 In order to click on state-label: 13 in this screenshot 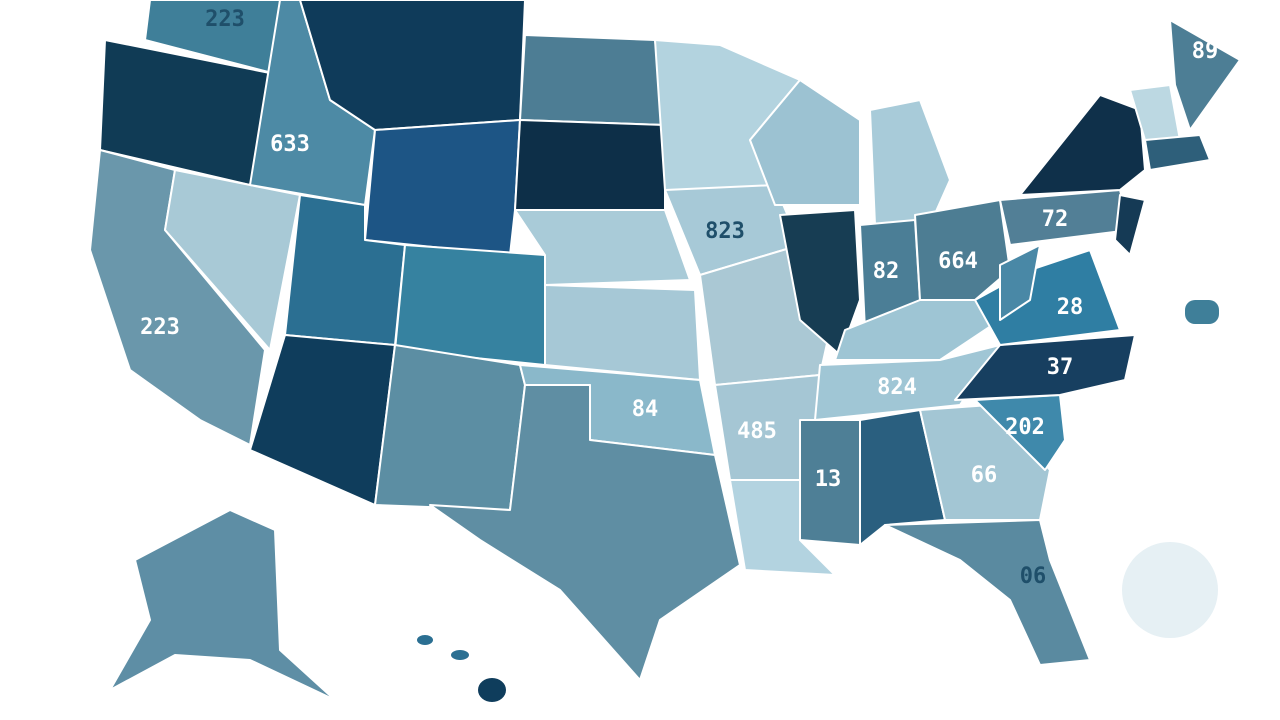, I will do `click(828, 479)`.